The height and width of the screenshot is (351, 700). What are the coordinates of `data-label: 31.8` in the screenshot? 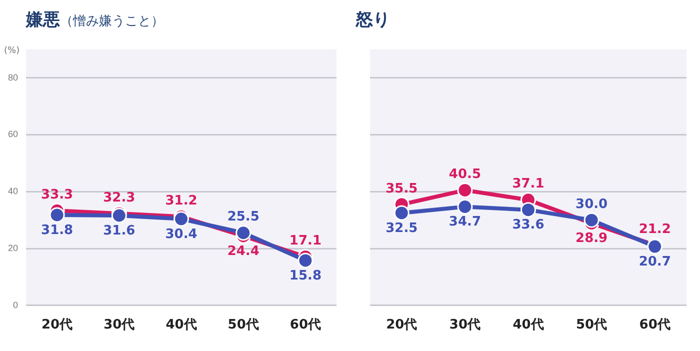 It's located at (57, 230).